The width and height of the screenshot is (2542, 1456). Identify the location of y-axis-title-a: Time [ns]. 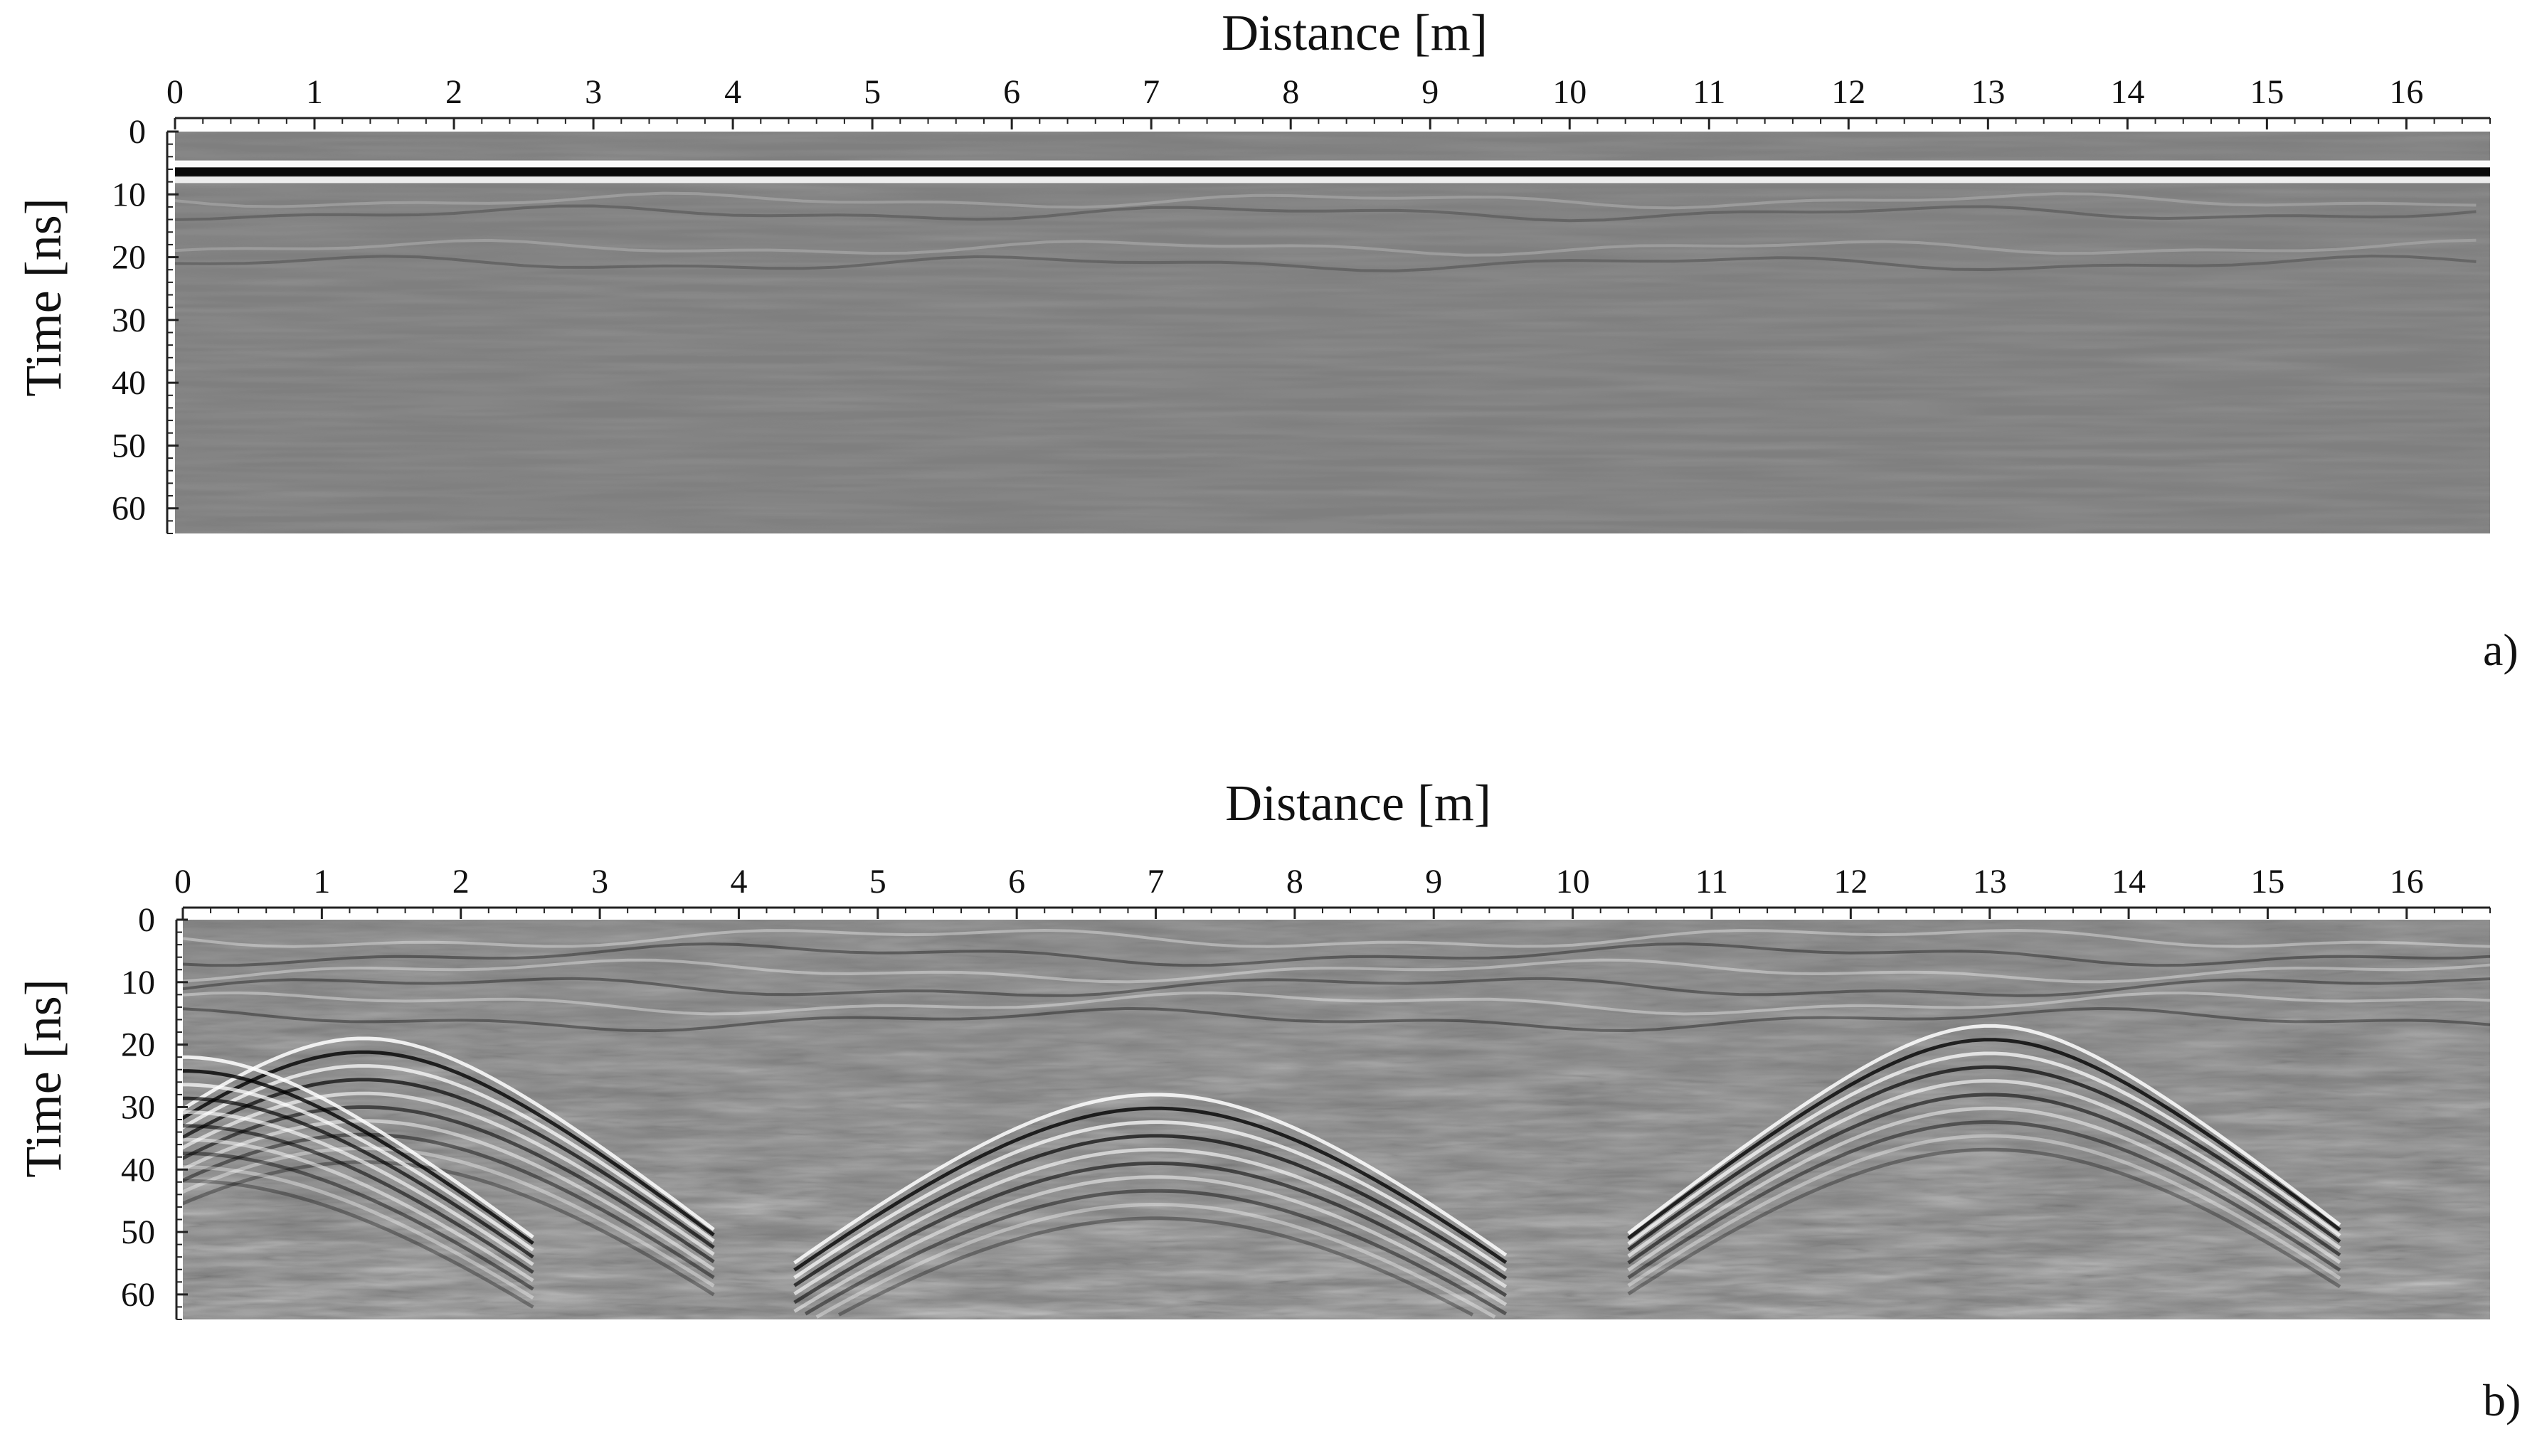
(43, 297).